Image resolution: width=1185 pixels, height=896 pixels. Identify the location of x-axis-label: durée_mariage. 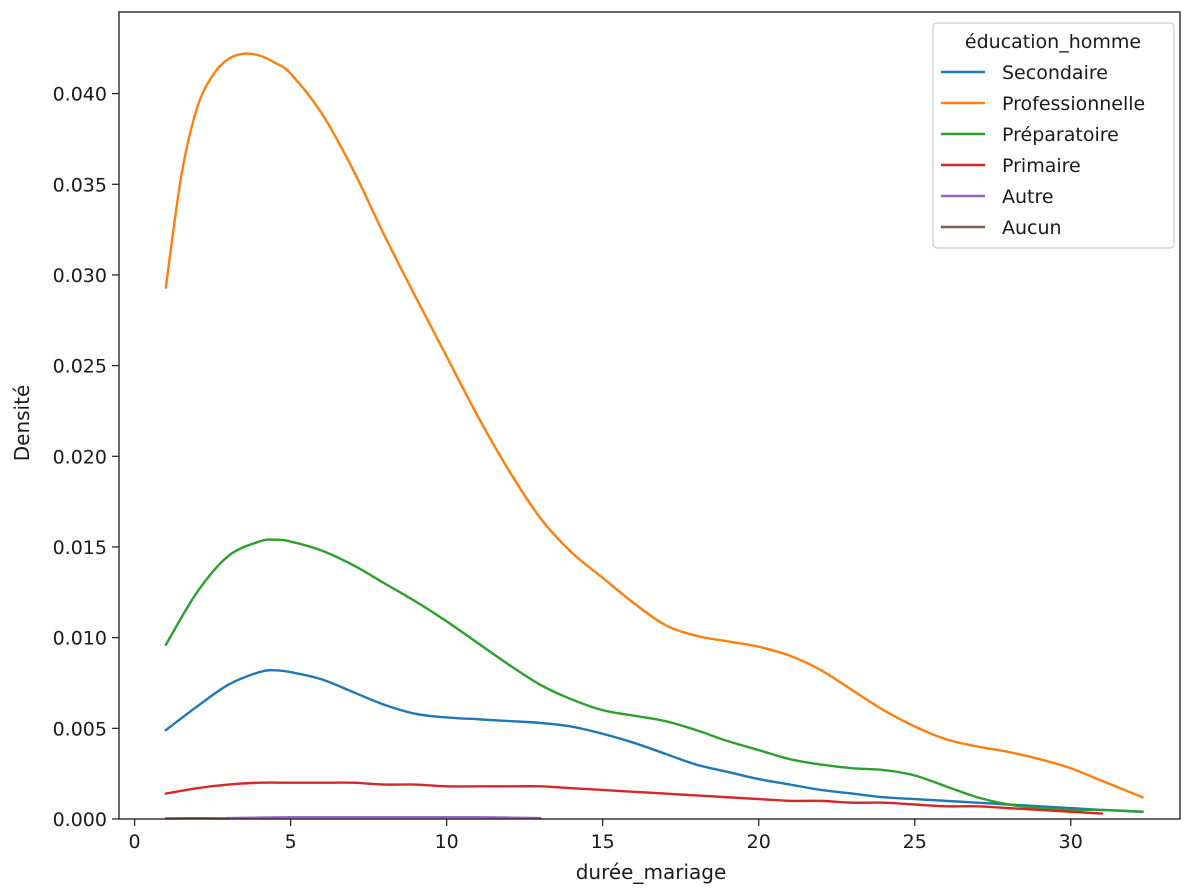
(651, 872).